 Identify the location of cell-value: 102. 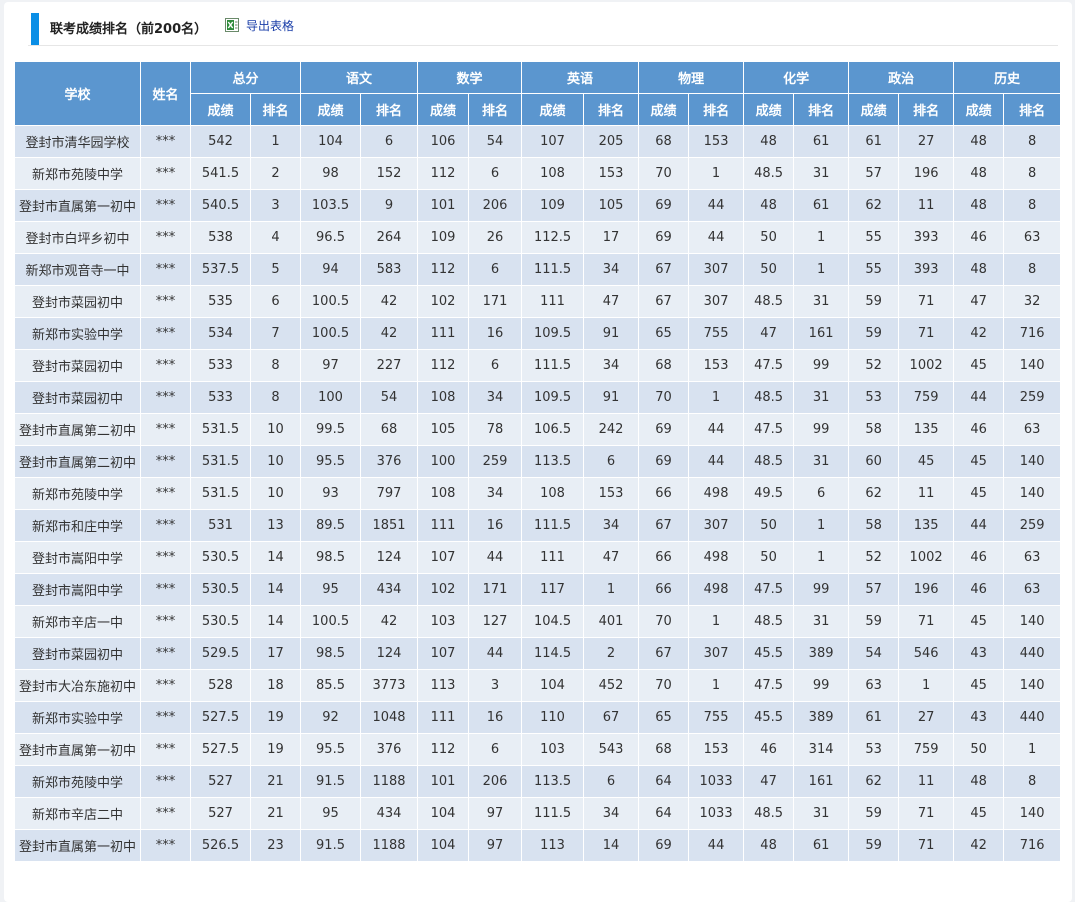
(443, 589).